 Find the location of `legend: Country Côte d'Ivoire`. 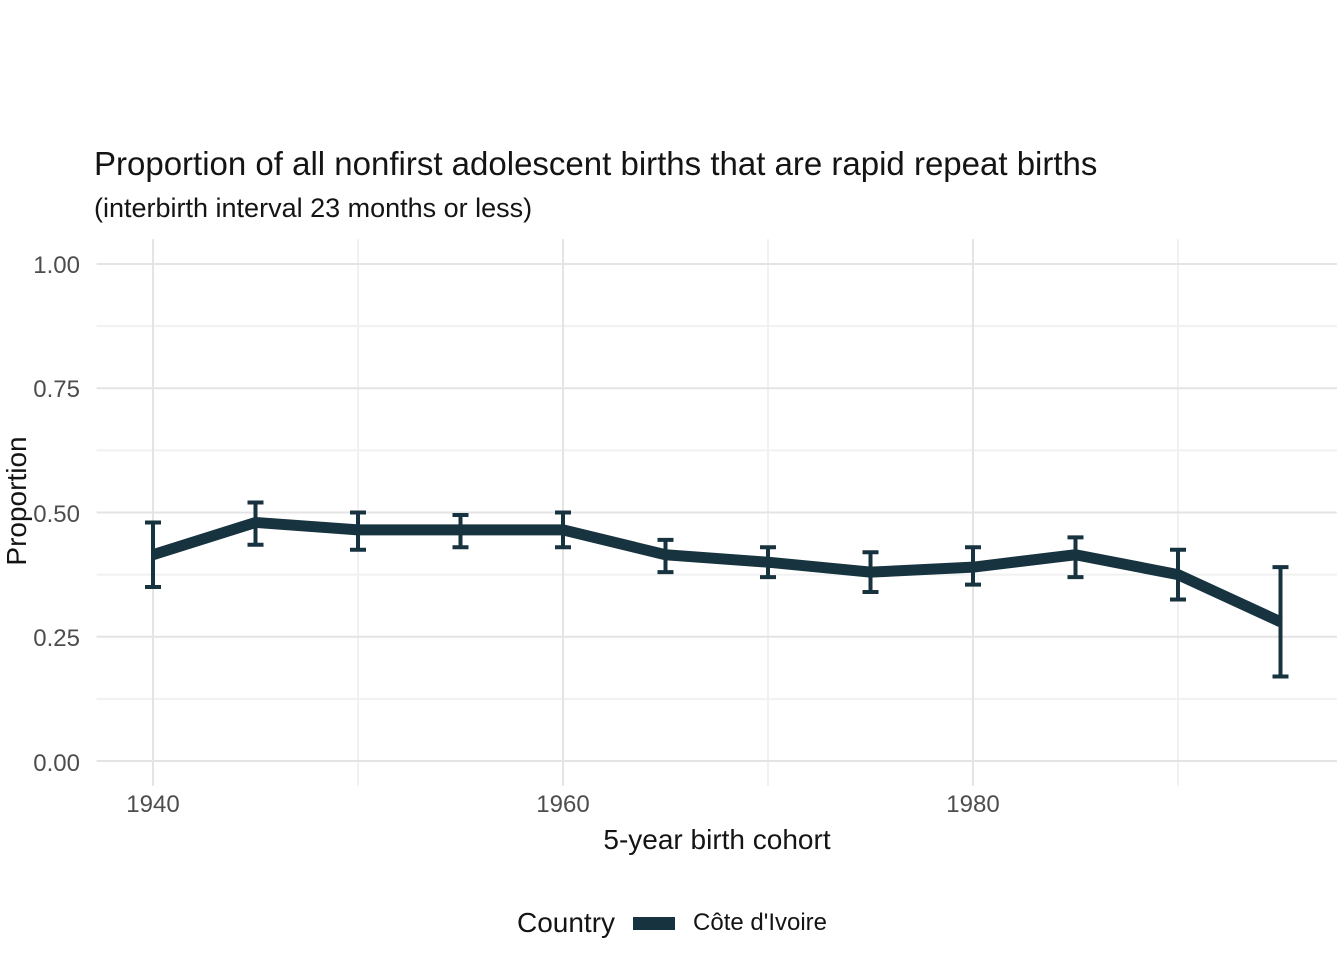

legend: Country Côte d'Ivoire is located at coordinates (672, 923).